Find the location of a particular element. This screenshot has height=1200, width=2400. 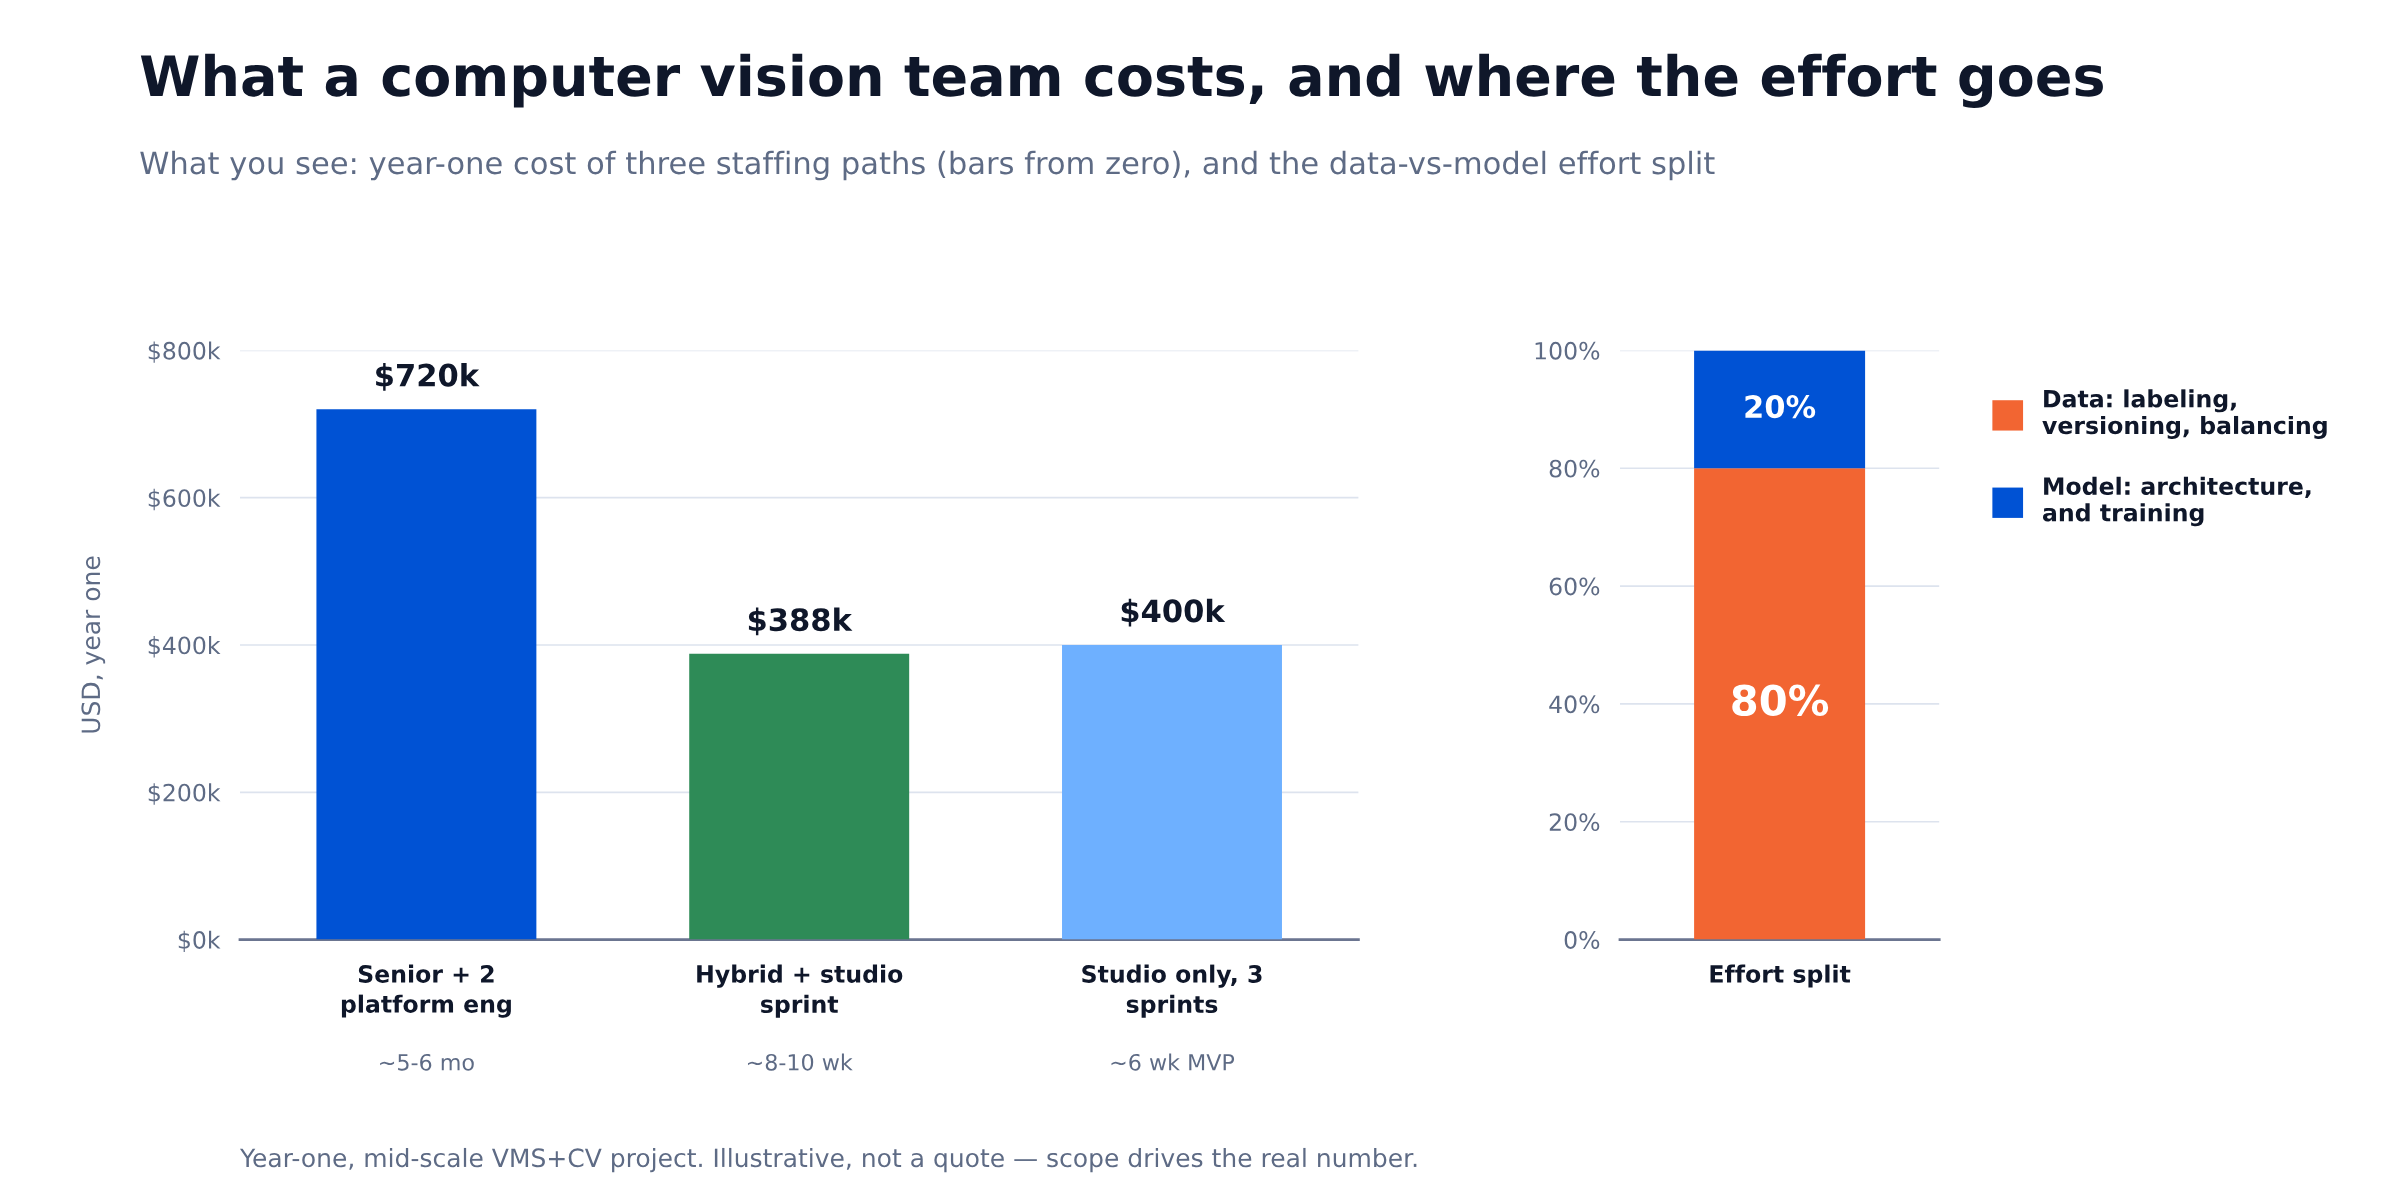

y-tick-label: 100% is located at coordinates (1567, 350).